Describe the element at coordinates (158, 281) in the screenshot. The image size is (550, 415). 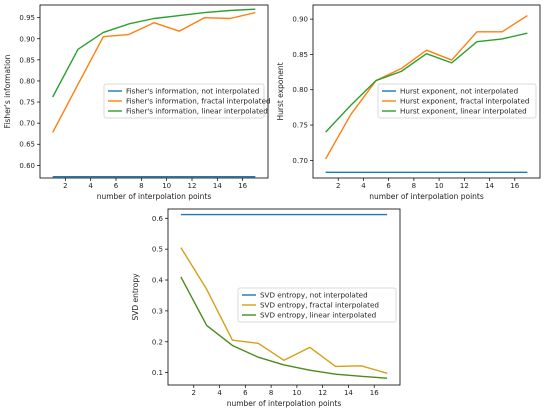
I see `y-tick-label: 0.4` at that location.